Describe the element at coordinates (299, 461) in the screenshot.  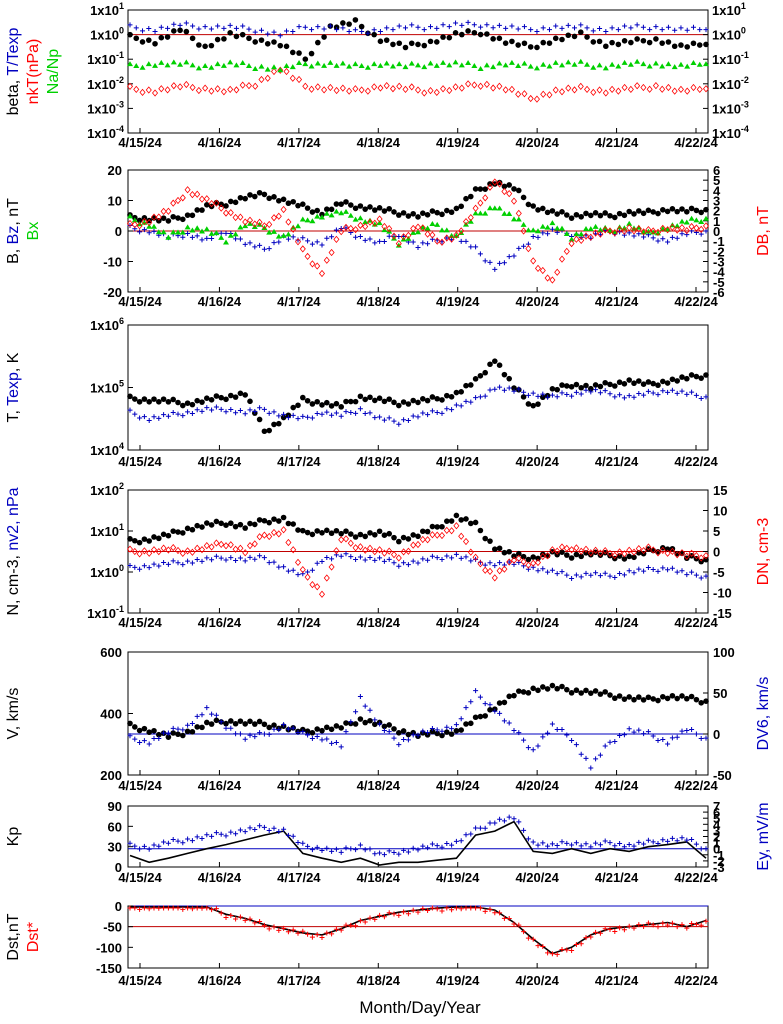
I see `panel-2-xtick-label: 4/17/24` at that location.